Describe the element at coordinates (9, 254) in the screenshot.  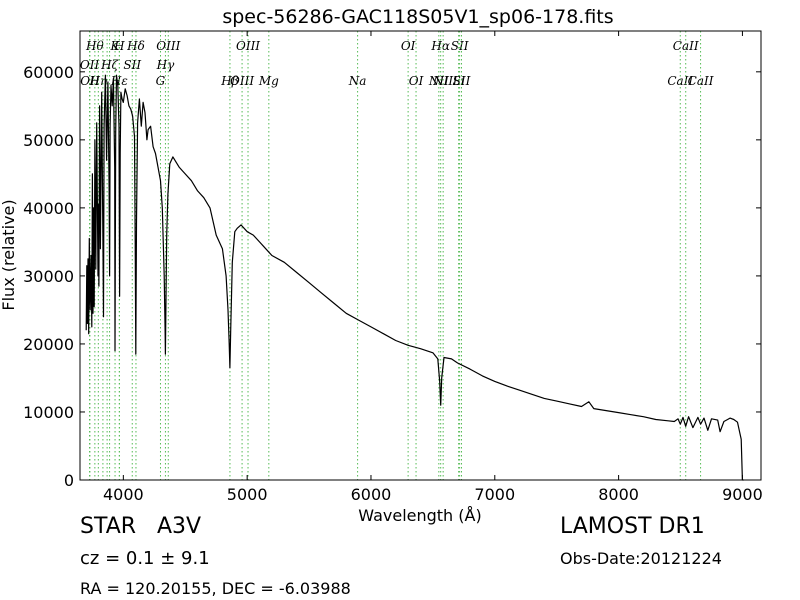
I see `y-axis-label: Flux (relative)` at that location.